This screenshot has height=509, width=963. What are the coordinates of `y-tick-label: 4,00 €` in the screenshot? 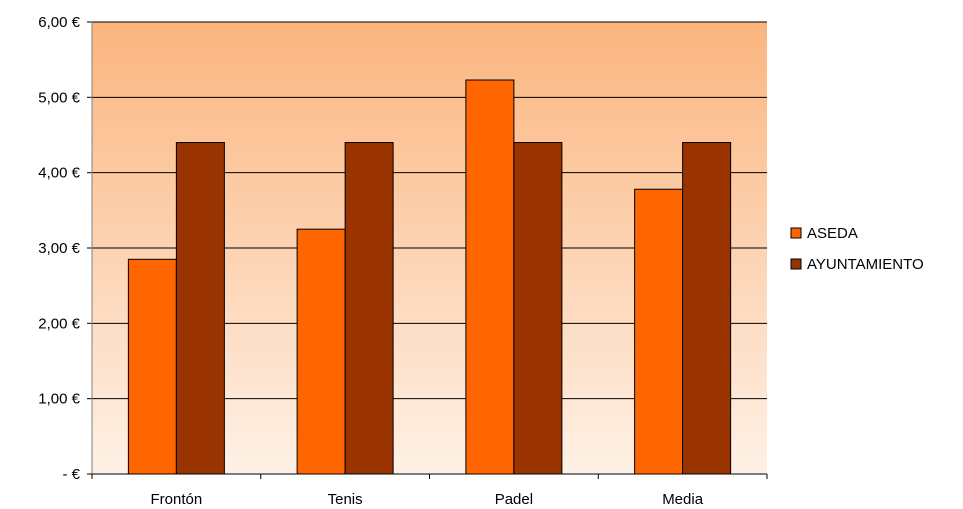 It's located at (59, 173).